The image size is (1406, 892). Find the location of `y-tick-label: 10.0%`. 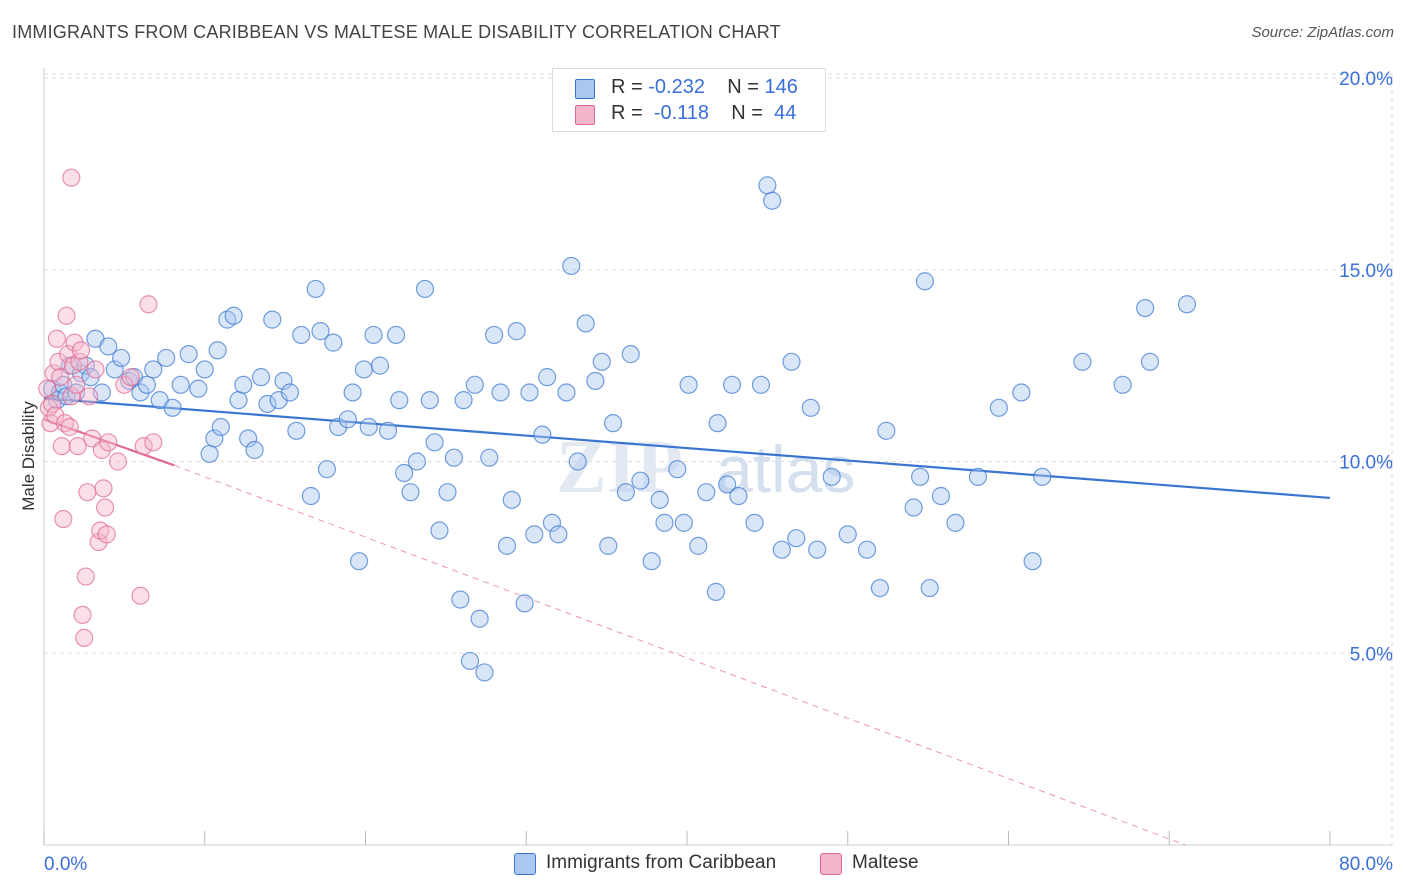

y-tick-label: 10.0% is located at coordinates (1366, 463).